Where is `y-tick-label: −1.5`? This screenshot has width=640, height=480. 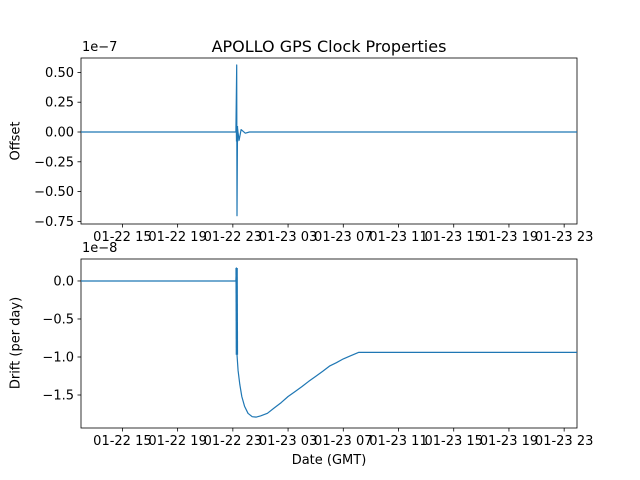 y-tick-label: −1.5 is located at coordinates (58, 396).